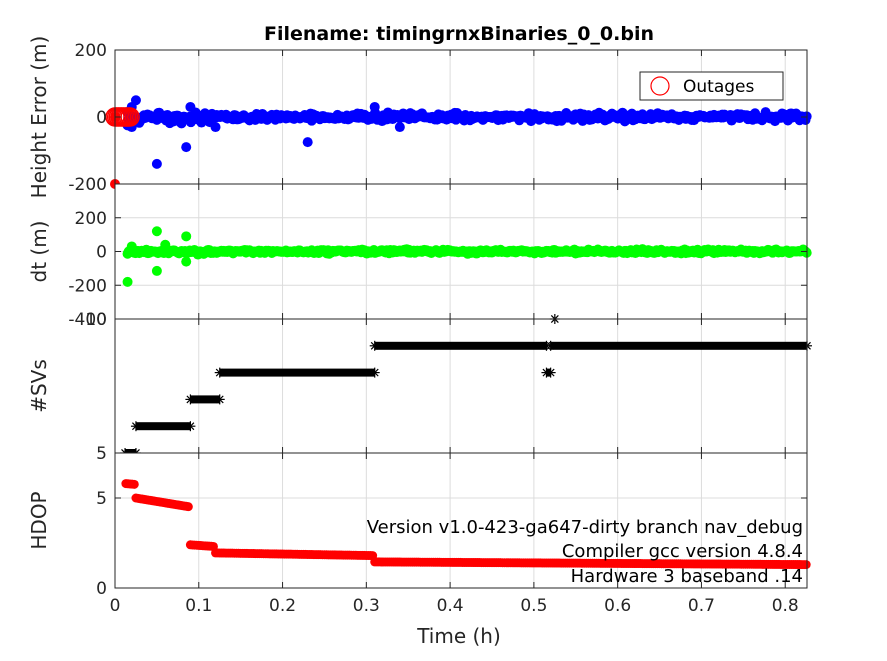  What do you see at coordinates (458, 636) in the screenshot?
I see `x-axis-label: Time (h)` at bounding box center [458, 636].